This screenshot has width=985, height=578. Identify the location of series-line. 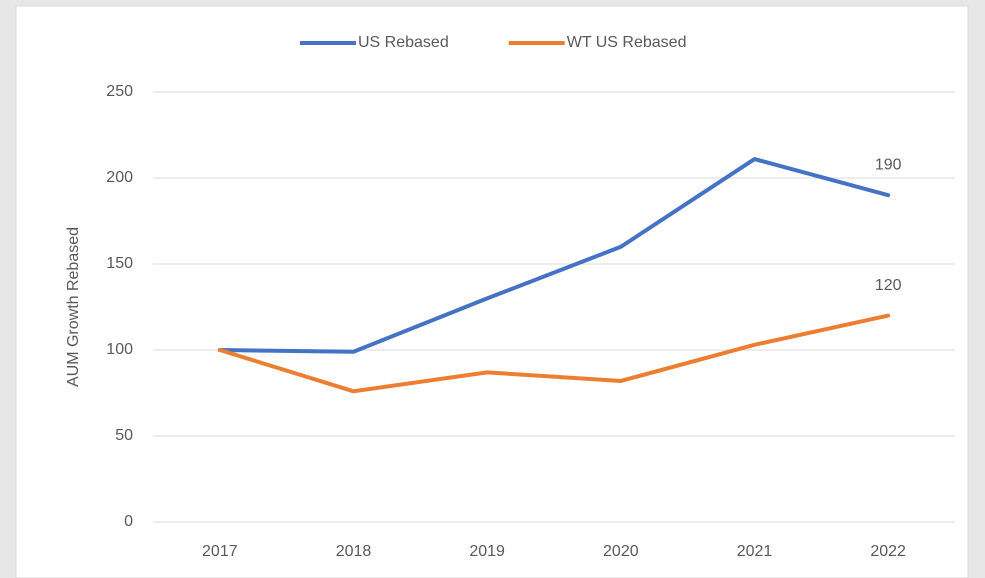
(554, 353).